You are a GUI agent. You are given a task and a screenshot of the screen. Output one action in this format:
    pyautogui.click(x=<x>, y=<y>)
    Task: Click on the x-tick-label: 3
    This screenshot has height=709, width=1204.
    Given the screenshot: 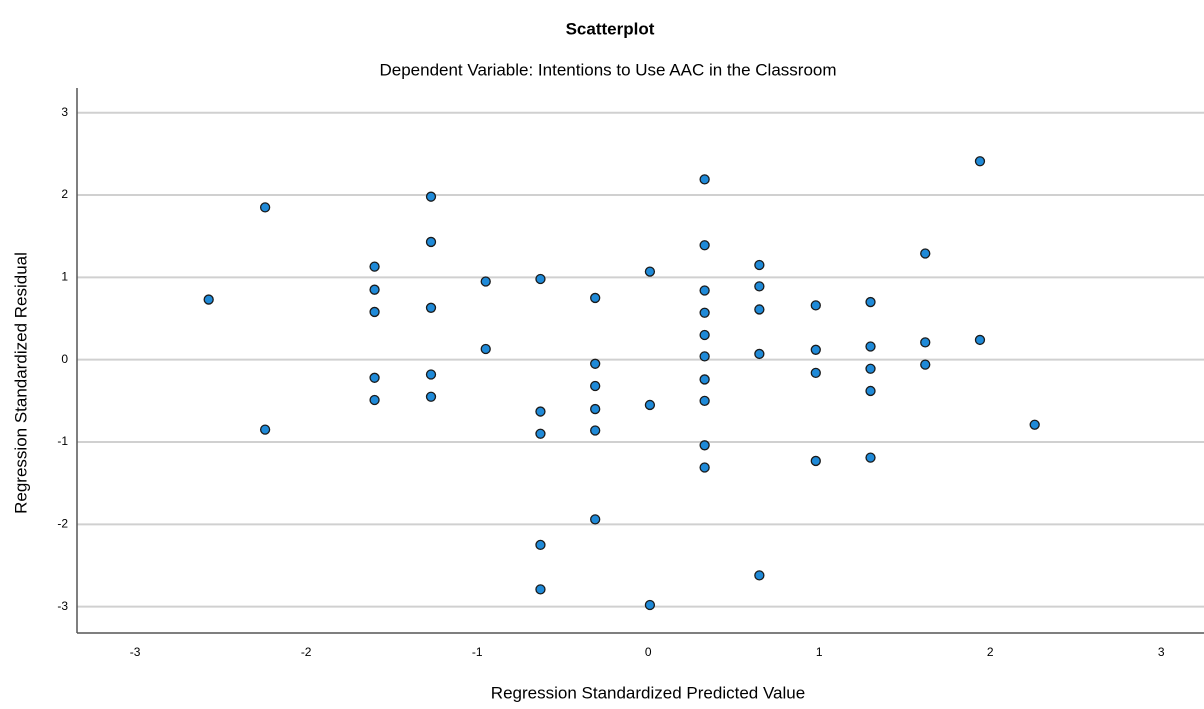 What is the action you would take?
    pyautogui.click(x=1161, y=652)
    